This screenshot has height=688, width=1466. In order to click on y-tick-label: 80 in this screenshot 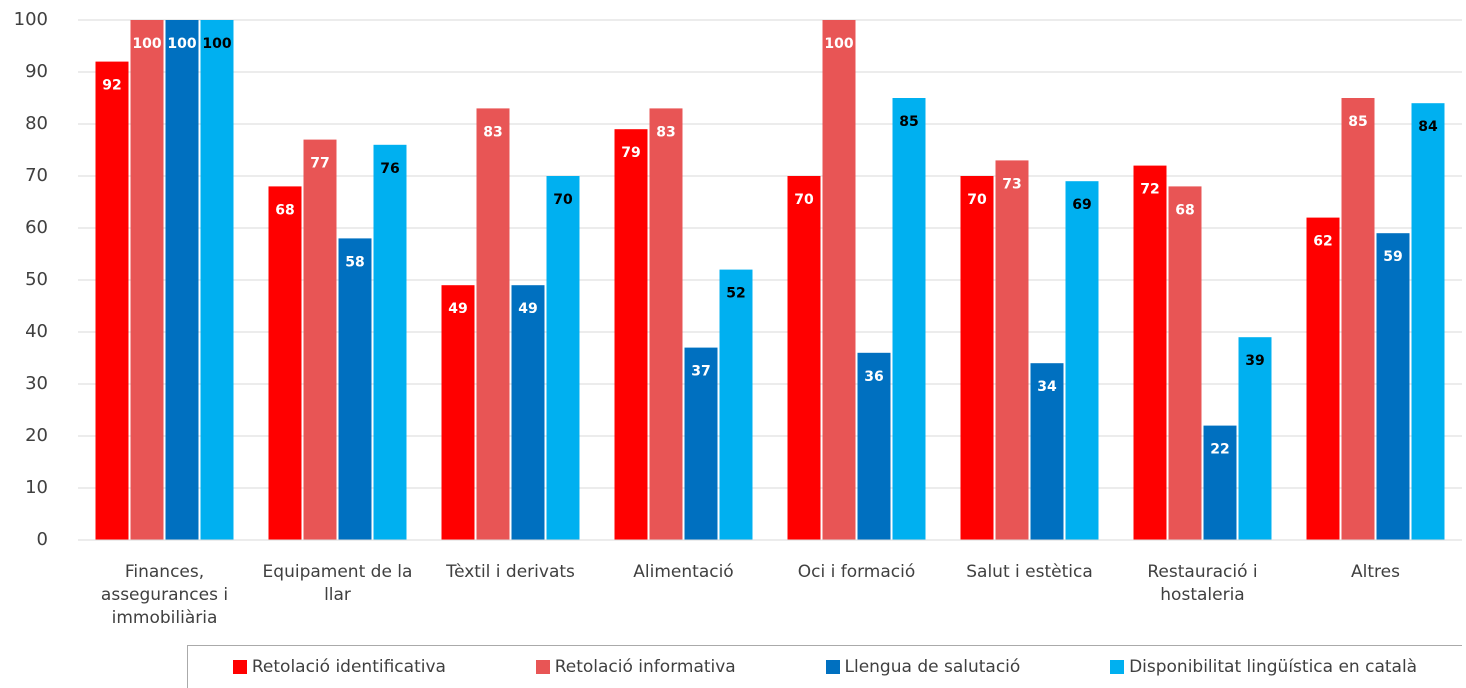, I will do `click(36, 123)`.